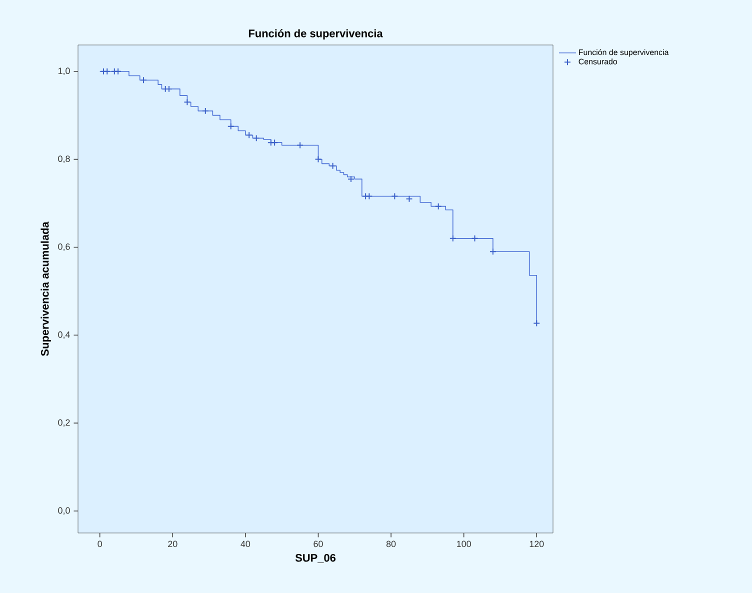 The image size is (752, 593). Describe the element at coordinates (64, 423) in the screenshot. I see `y-tick-label: 0,2` at that location.